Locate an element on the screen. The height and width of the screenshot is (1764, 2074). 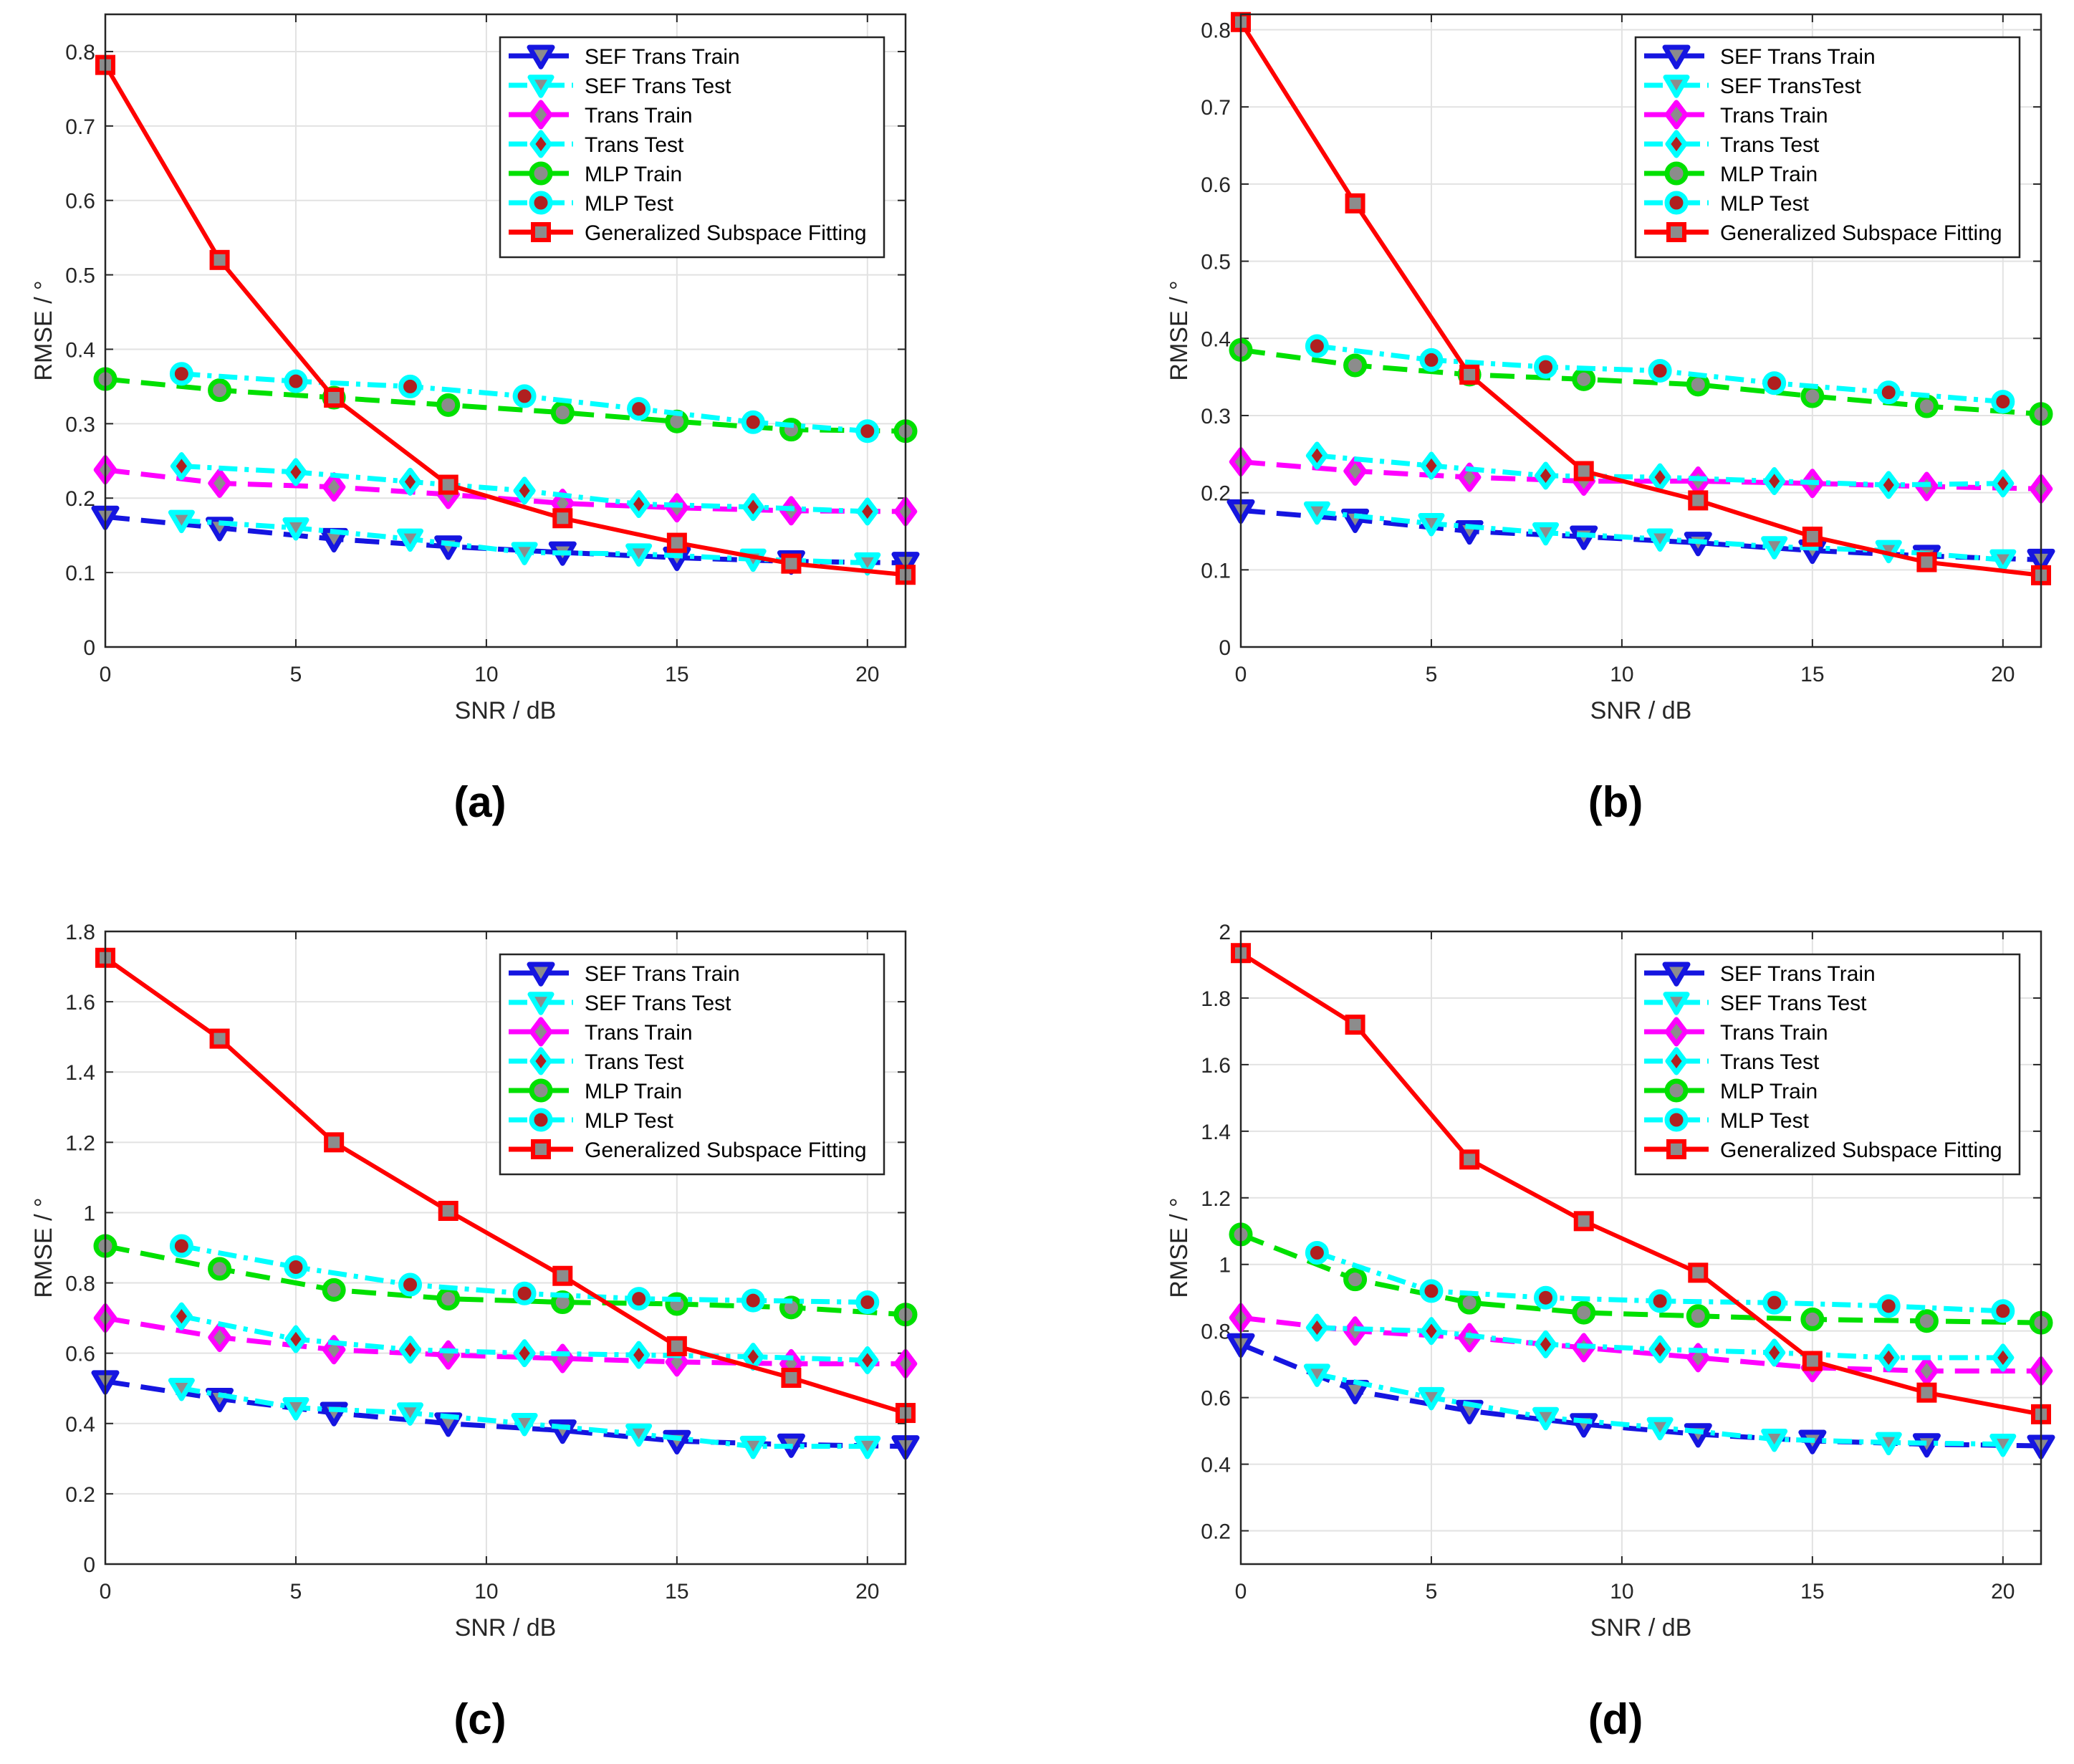
legend-label-sef-trans-test: SEF TransTest is located at coordinates (1791, 86).